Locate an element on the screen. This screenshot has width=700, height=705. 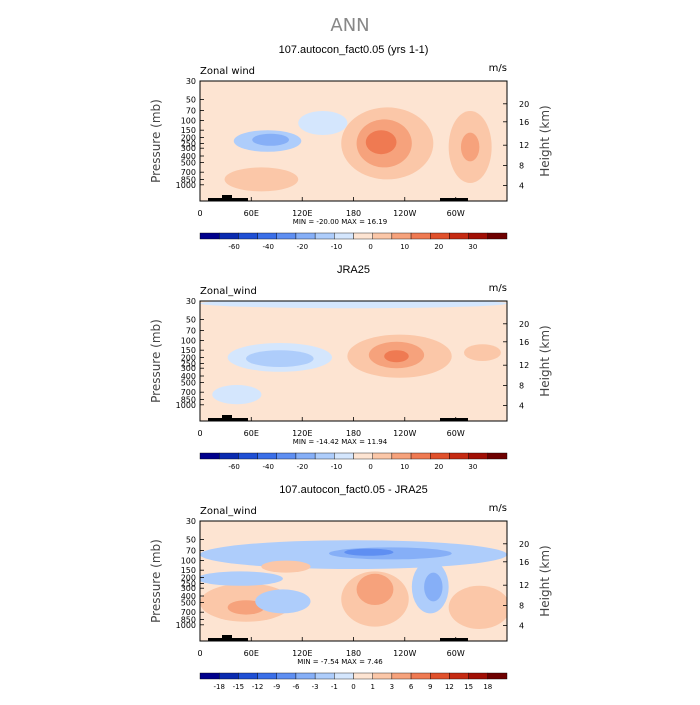
colorbar-label: 10 is located at coordinates (404, 247).